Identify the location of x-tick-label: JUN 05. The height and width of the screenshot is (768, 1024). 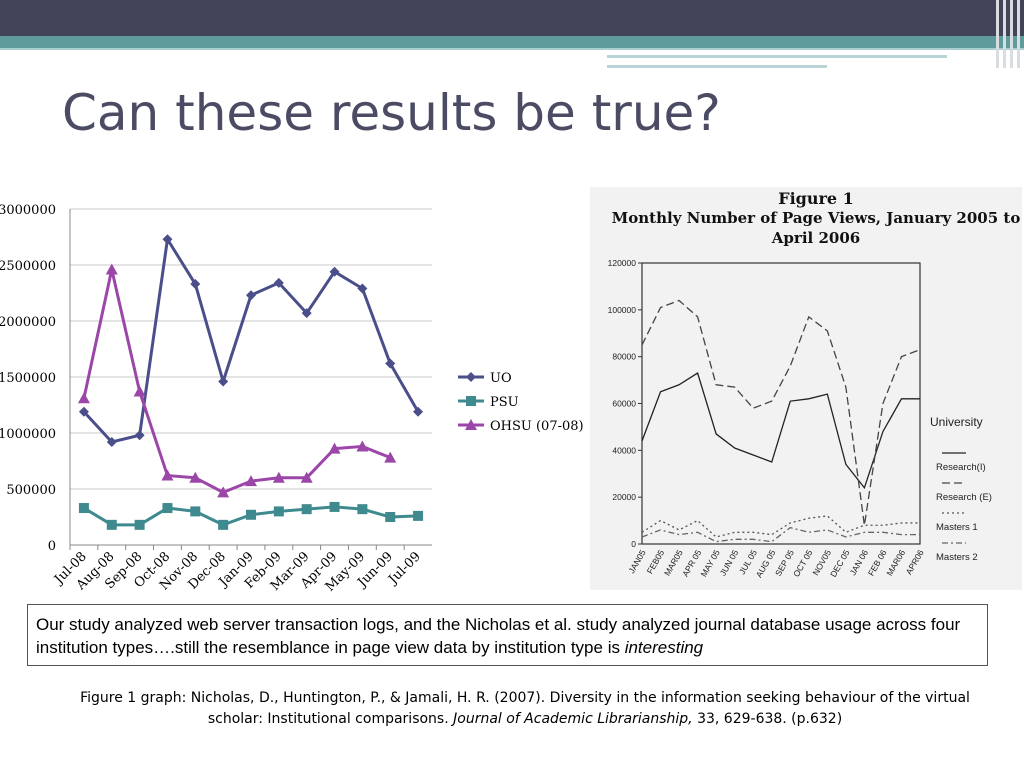
(729, 563).